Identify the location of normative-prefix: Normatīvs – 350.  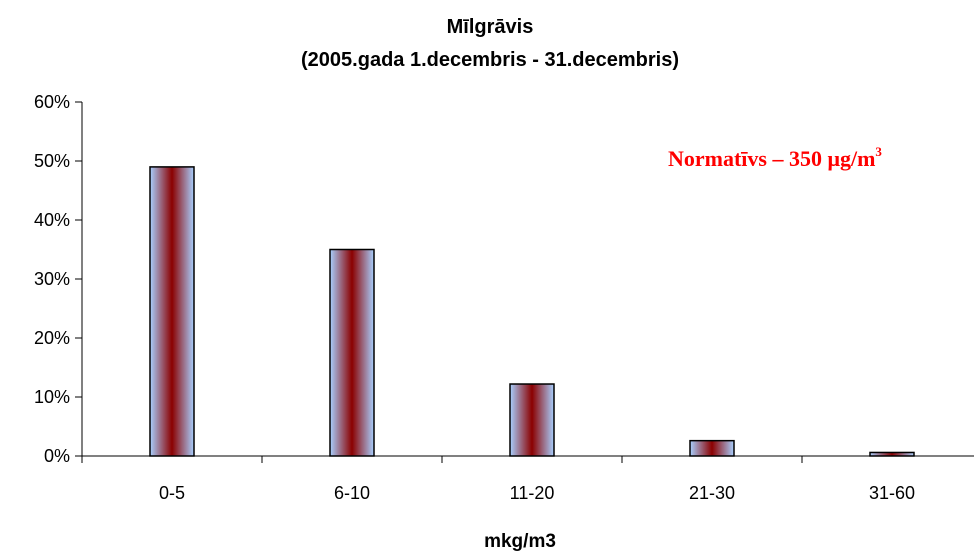
(747, 158).